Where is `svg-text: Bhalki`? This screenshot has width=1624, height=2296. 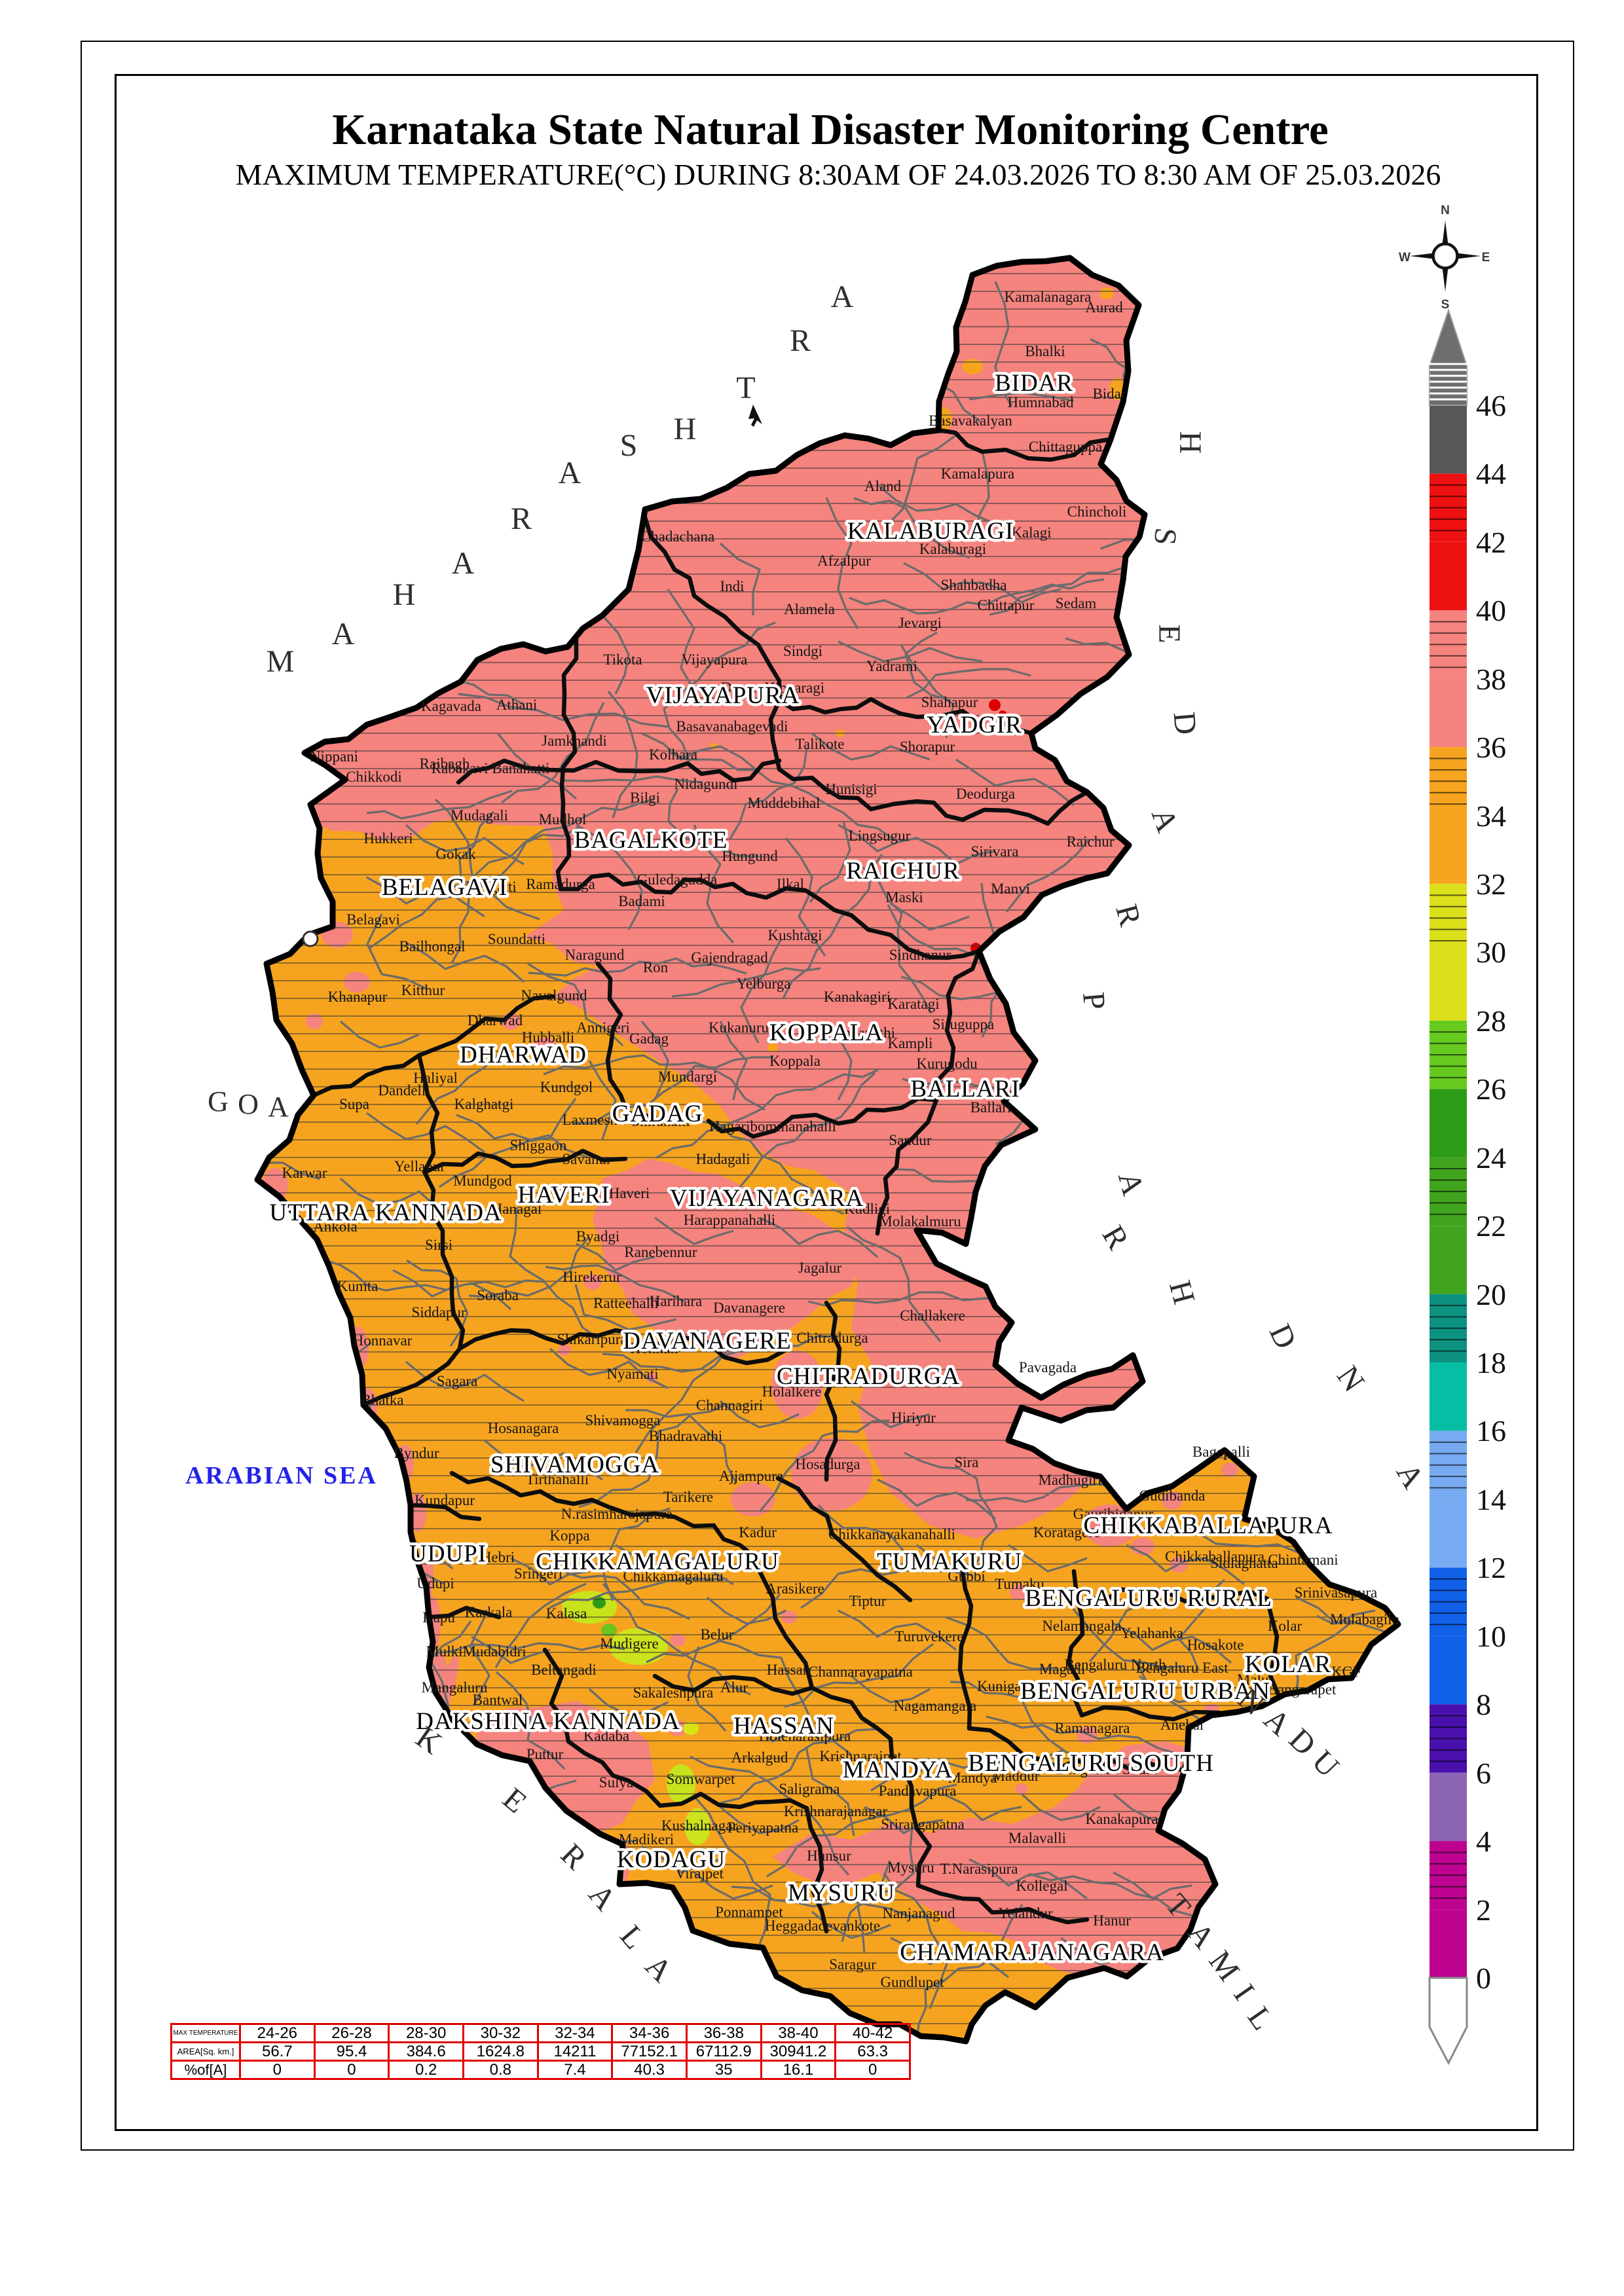
svg-text: Bhalki is located at coordinates (1045, 351).